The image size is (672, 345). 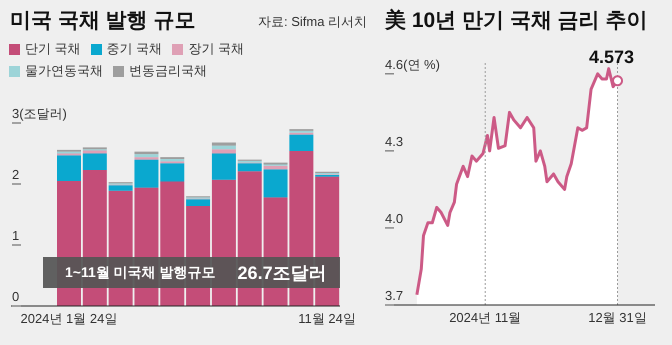 What do you see at coordinates (485, 318) in the screenshot?
I see `x-tick-label: 2024년 11월` at bounding box center [485, 318].